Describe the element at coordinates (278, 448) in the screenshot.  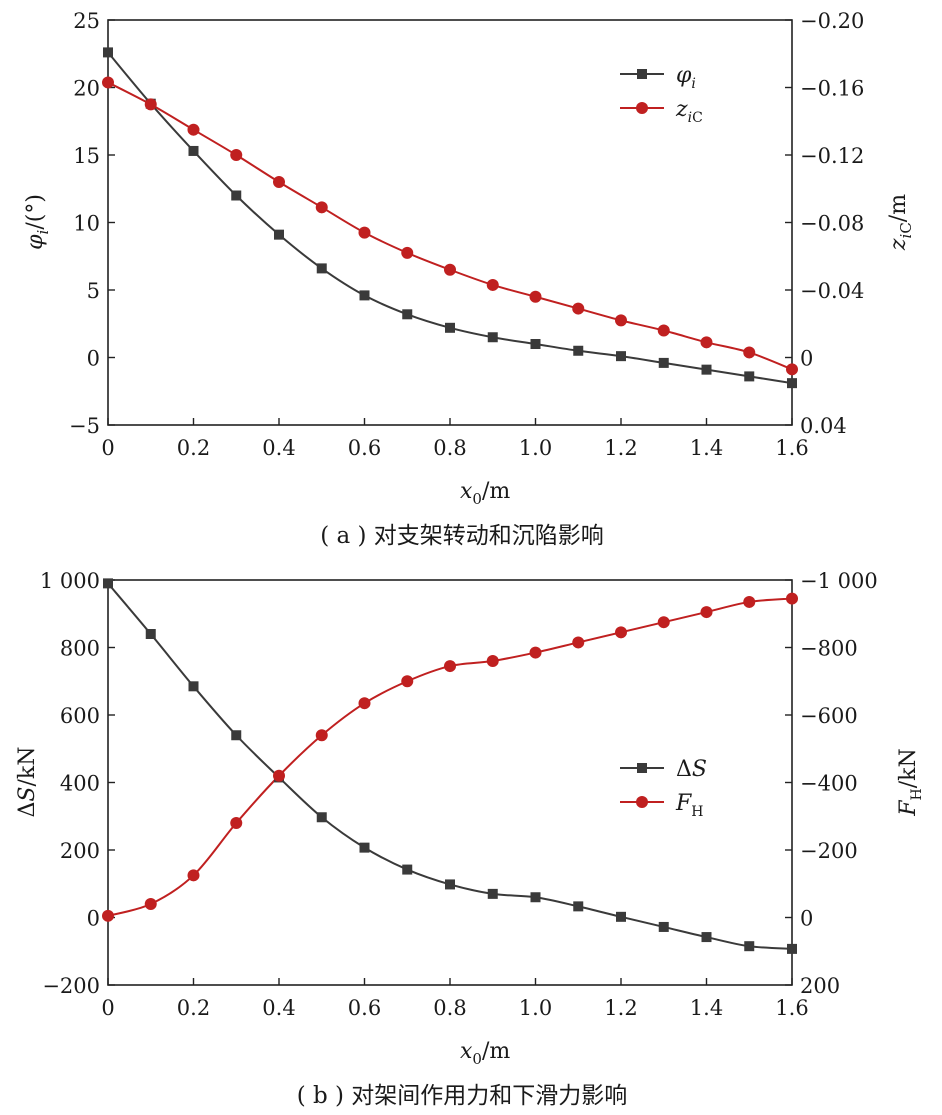
I see `x-tick-label: 0.4` at that location.